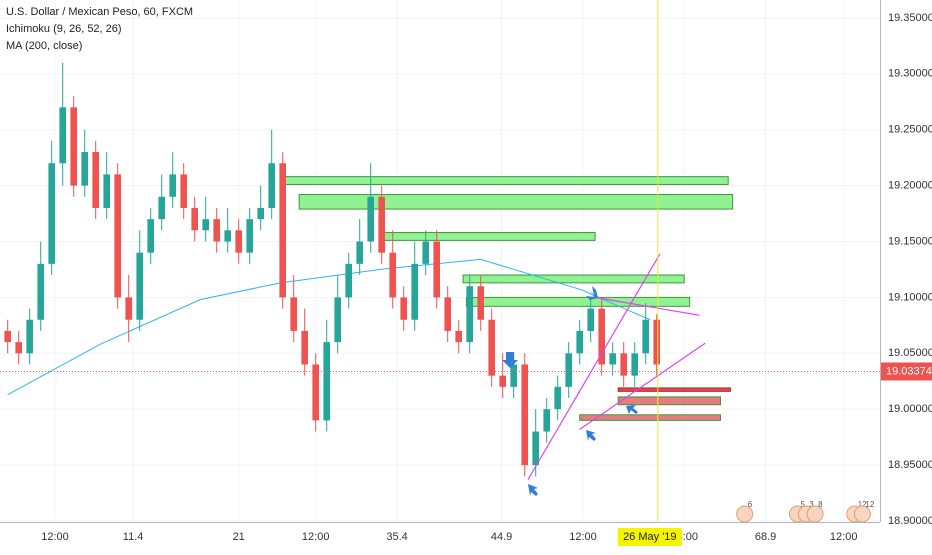 The width and height of the screenshot is (932, 555). I want to click on y-tick-label: 19.35000, so click(910, 18).